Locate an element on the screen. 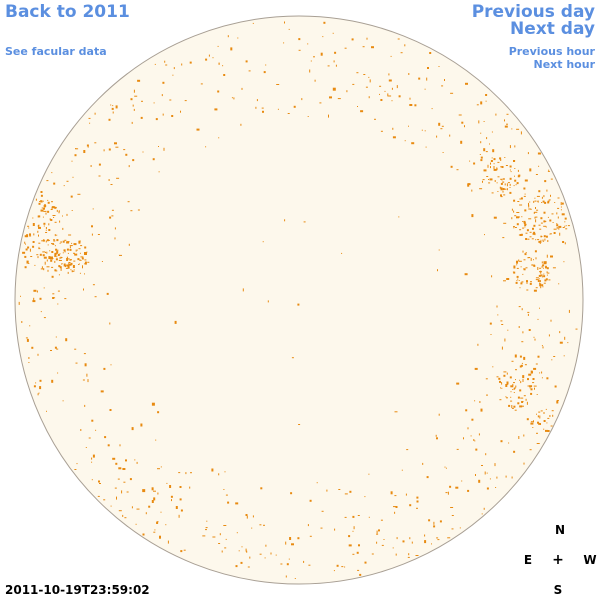  back-to-year-link: Back to 2011 is located at coordinates (67, 12).